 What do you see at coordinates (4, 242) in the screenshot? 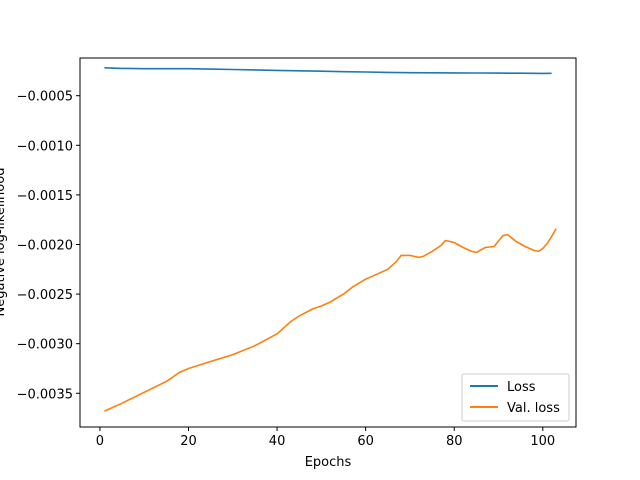
I see `y-axis-label: Negative log-likelihood` at bounding box center [4, 242].